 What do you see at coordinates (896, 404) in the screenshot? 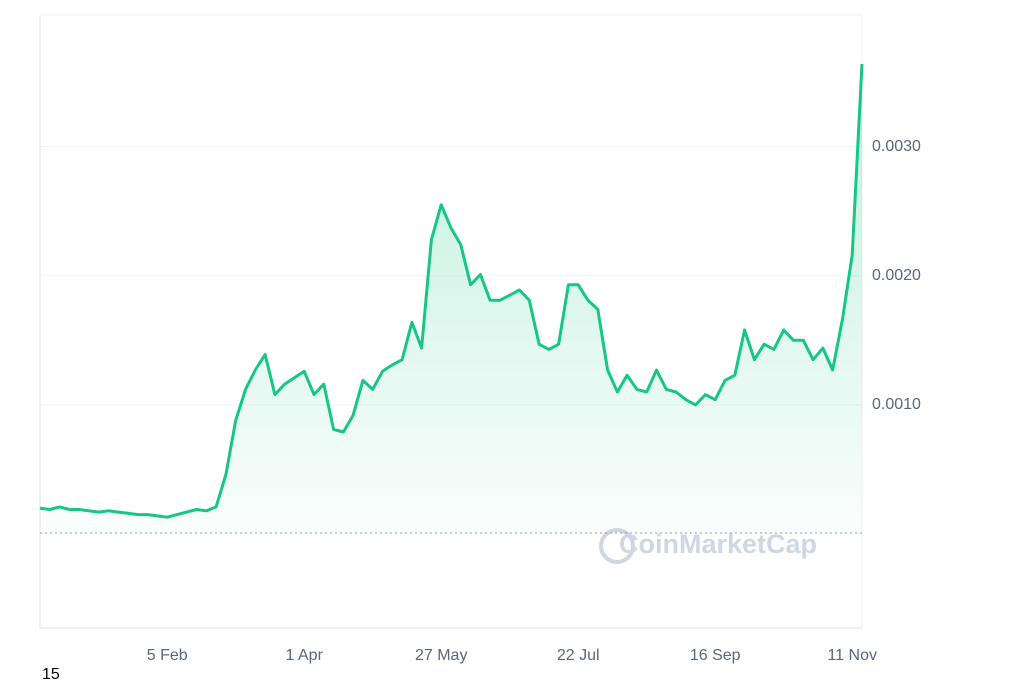
I see `y-tick-label: 0.0010` at bounding box center [896, 404].